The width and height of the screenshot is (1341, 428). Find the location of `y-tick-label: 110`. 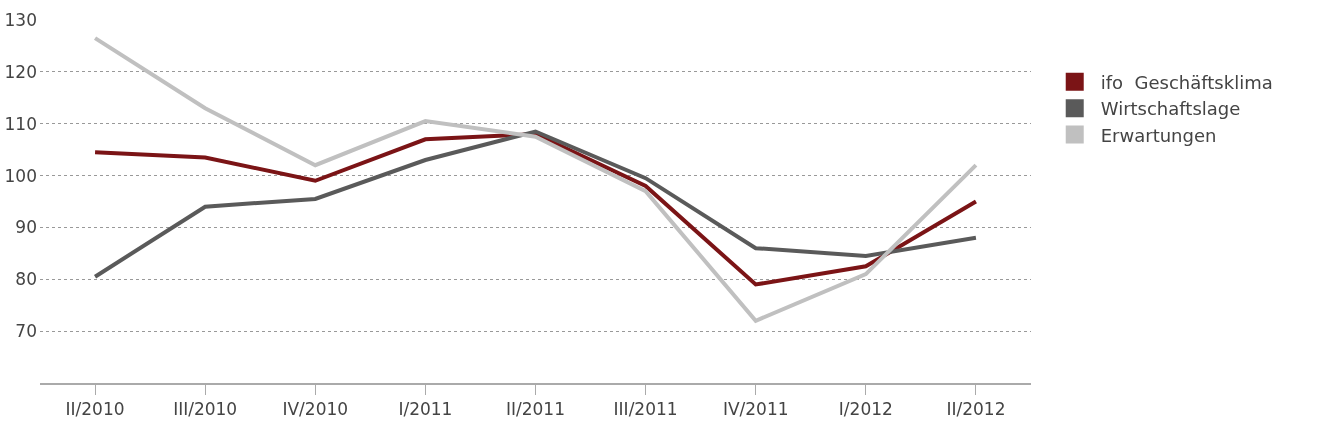

y-tick-label: 110 is located at coordinates (20, 123).